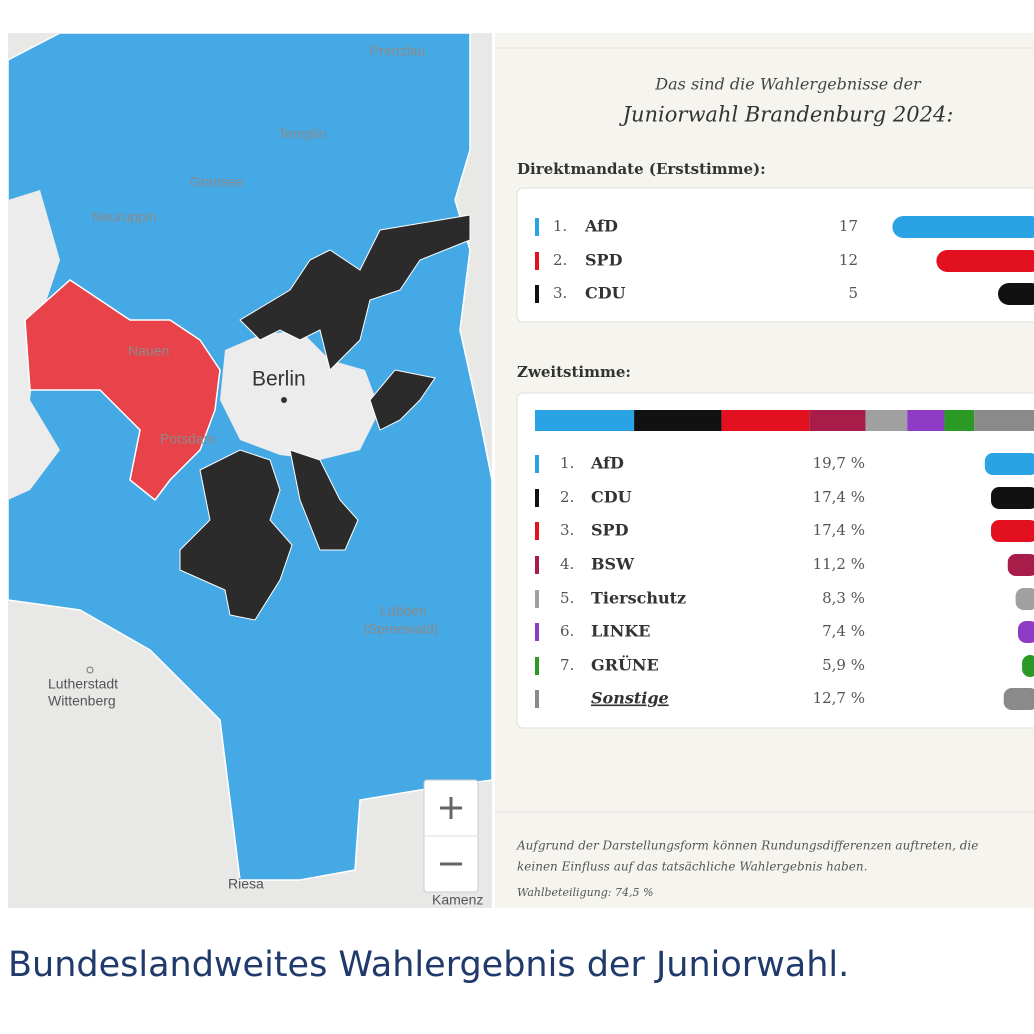 The height and width of the screenshot is (1034, 1034). Describe the element at coordinates (843, 631) in the screenshot. I see `share: 7,4 %` at that location.